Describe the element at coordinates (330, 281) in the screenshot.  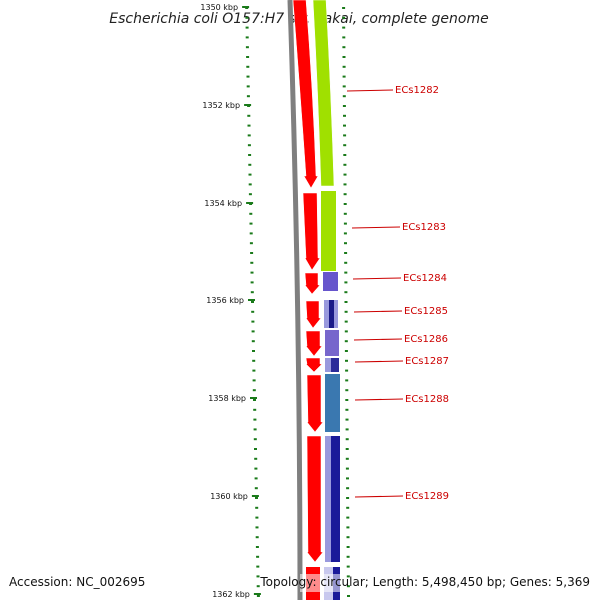
I see `gene-block-ECs1284` at that location.